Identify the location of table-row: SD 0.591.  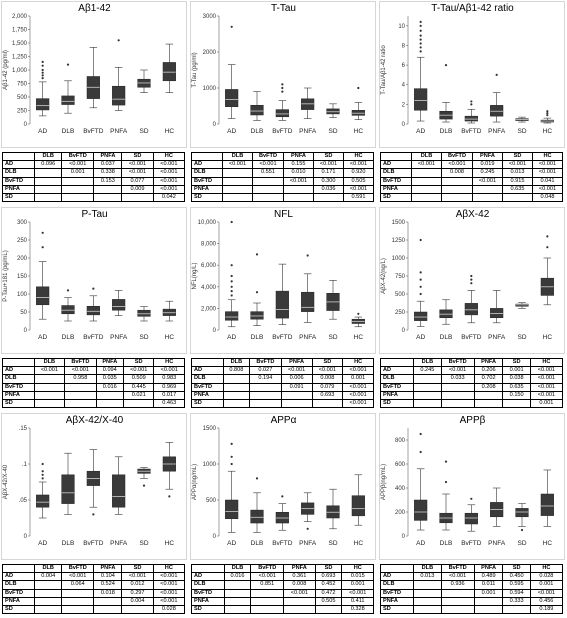
(282, 197).